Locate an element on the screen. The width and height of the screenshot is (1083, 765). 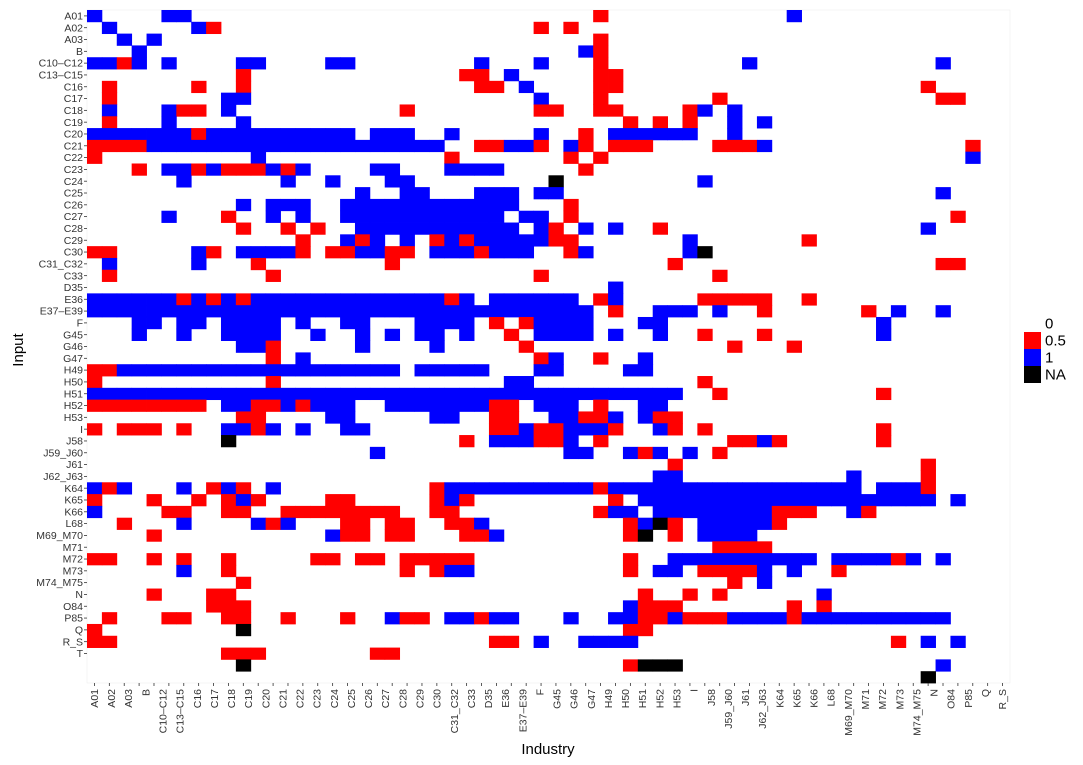
y-tick-label: C27 is located at coordinates (73, 217).